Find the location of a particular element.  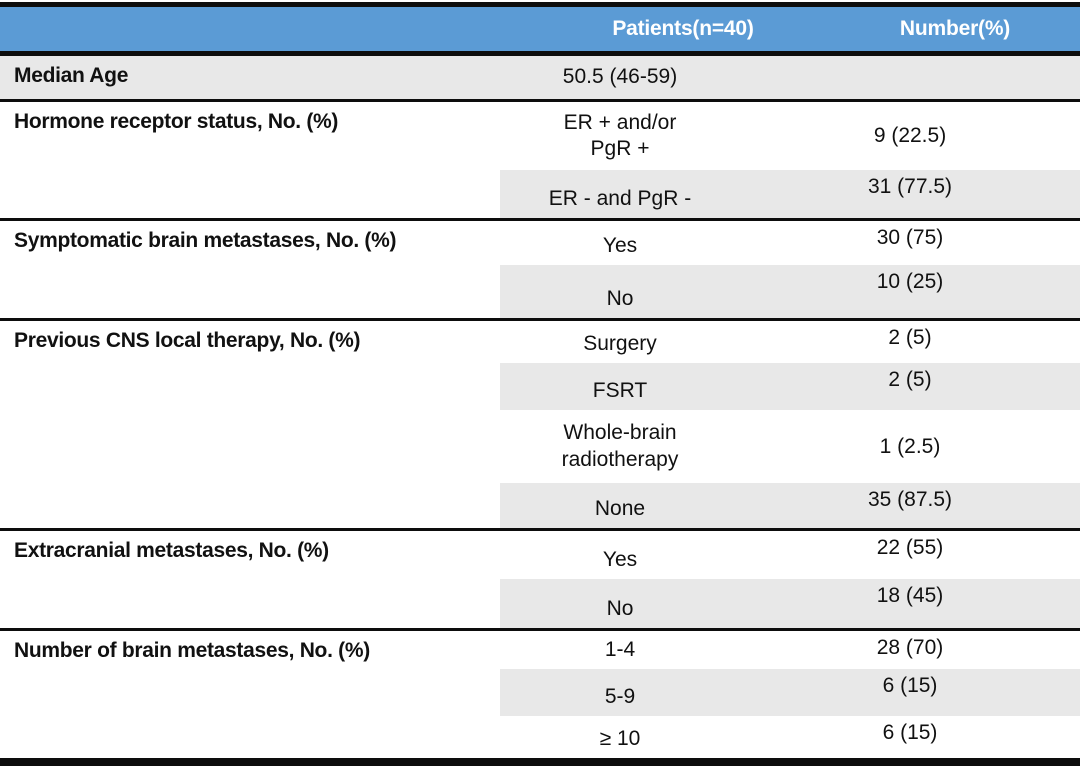

section-rows: 50.5 (46-59) is located at coordinates (790, 77).